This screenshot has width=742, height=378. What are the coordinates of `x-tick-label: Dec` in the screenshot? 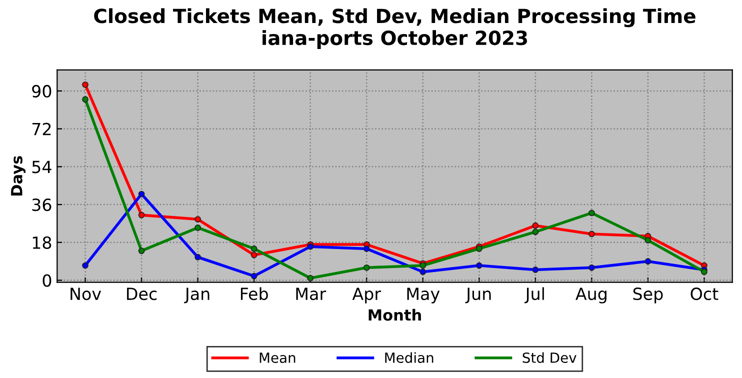 It's located at (142, 294).